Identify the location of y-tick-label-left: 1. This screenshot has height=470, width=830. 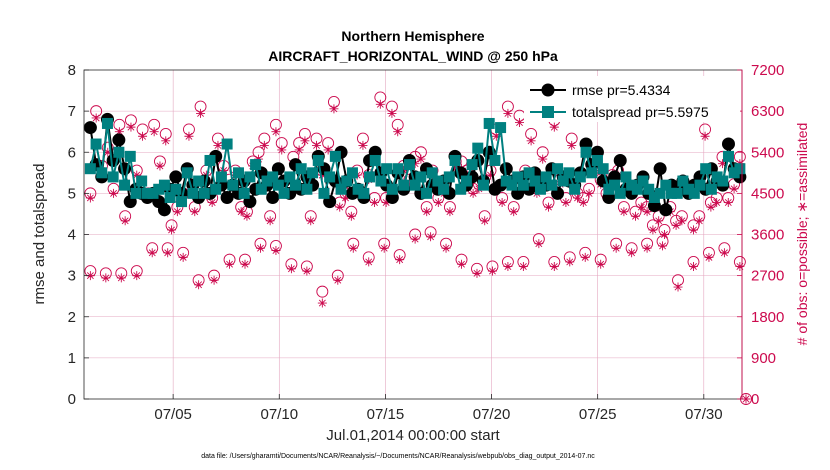
(72, 358).